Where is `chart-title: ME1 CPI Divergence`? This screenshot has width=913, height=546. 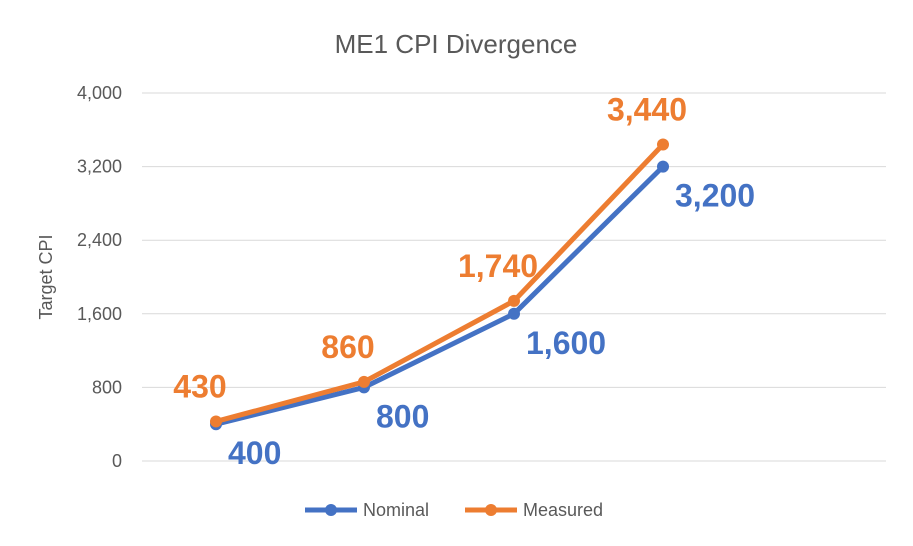 chart-title: ME1 CPI Divergence is located at coordinates (456, 44).